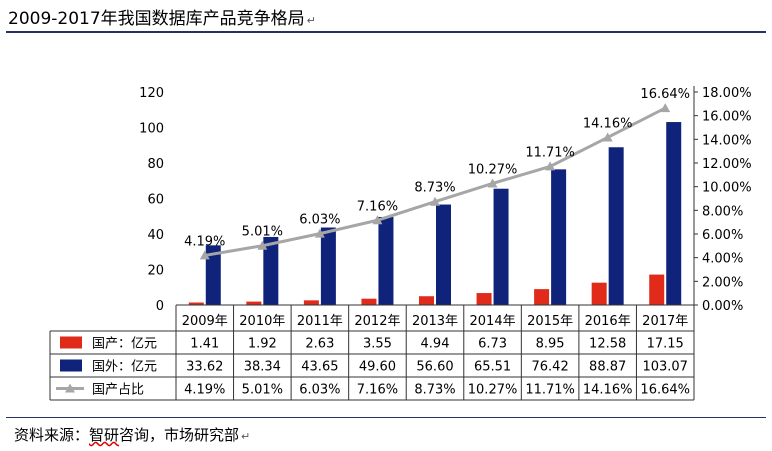 This screenshot has height=451, width=772. I want to click on table-cell-value: 1.92, so click(262, 344).